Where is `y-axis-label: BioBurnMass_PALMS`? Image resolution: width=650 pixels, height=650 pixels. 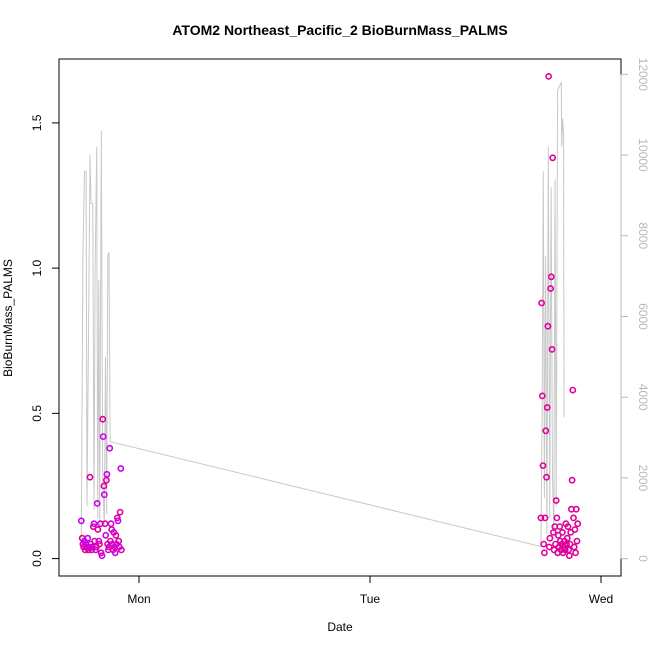
y-axis-label: BioBurnMass_PALMS is located at coordinates (8, 318).